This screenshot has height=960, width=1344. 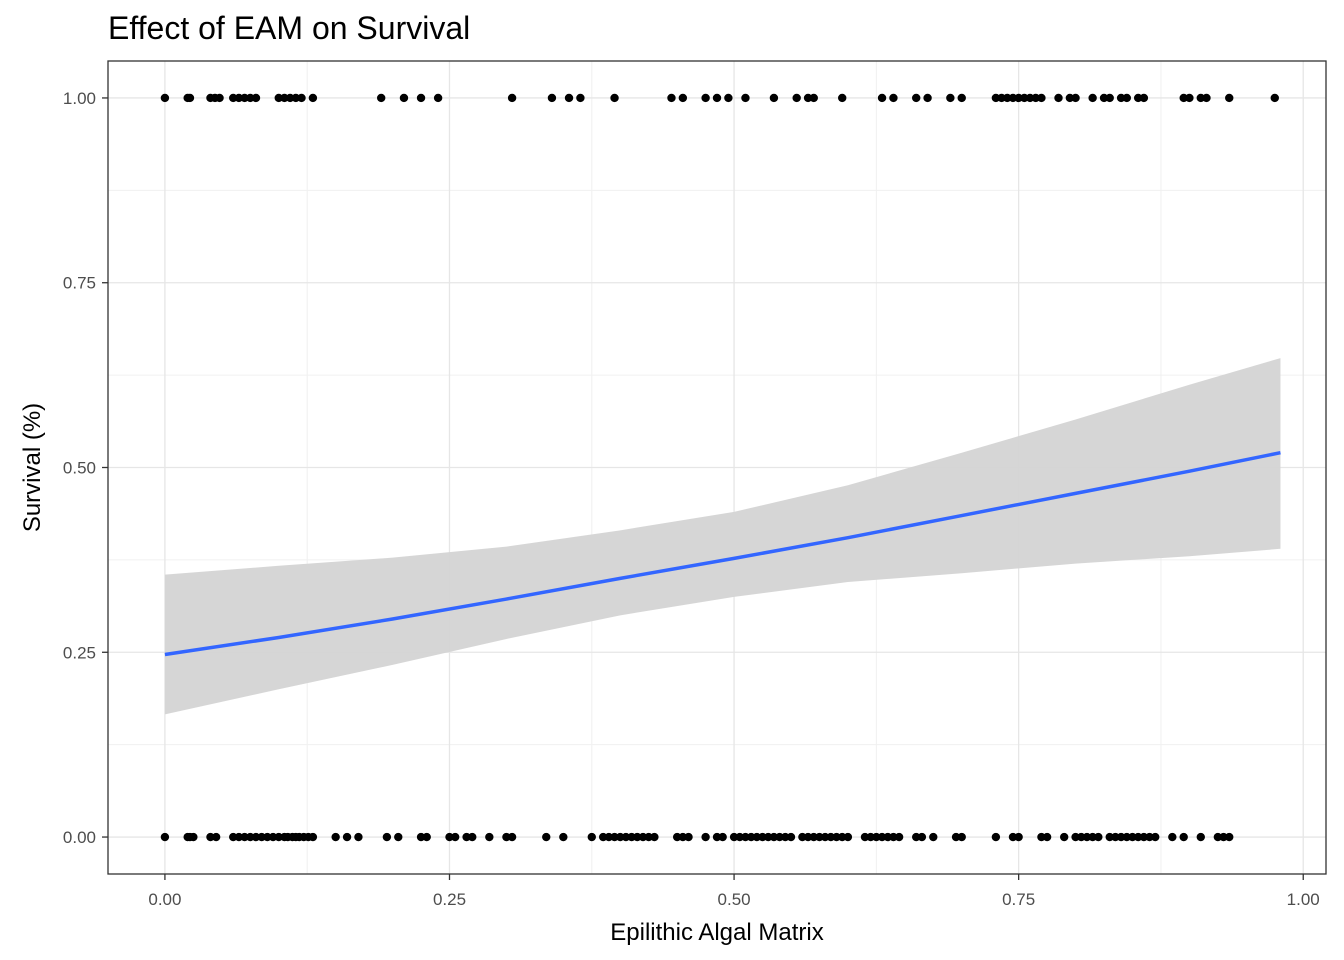 I want to click on x-tick-label: 1.00, so click(x=1303, y=899).